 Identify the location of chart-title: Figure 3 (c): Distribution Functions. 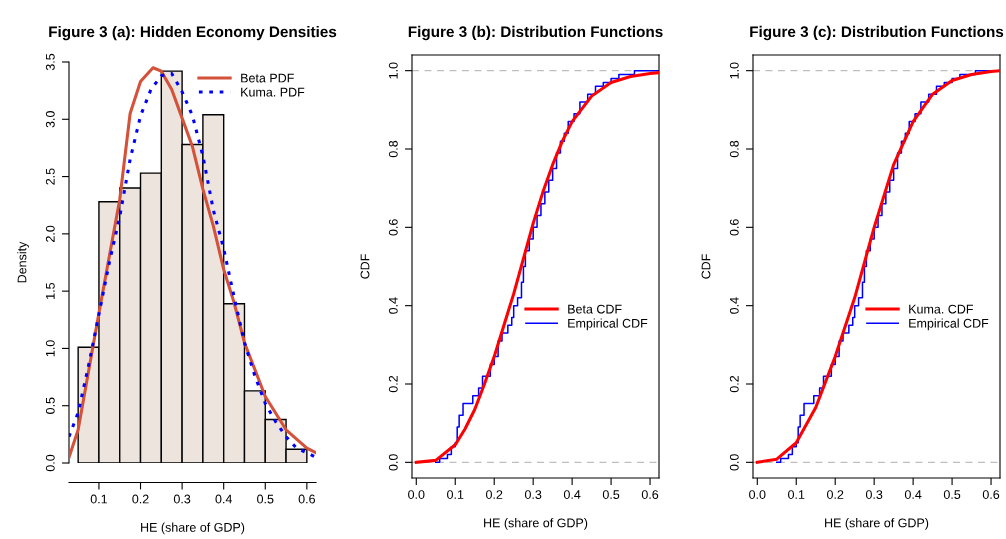
(877, 33).